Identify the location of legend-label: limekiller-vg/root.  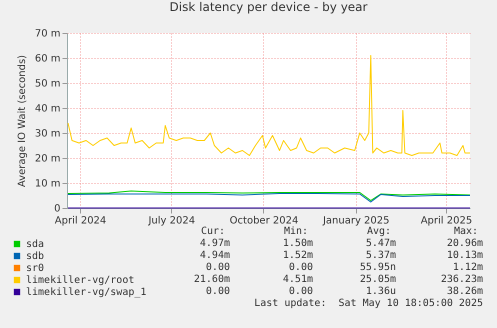
(80, 280).